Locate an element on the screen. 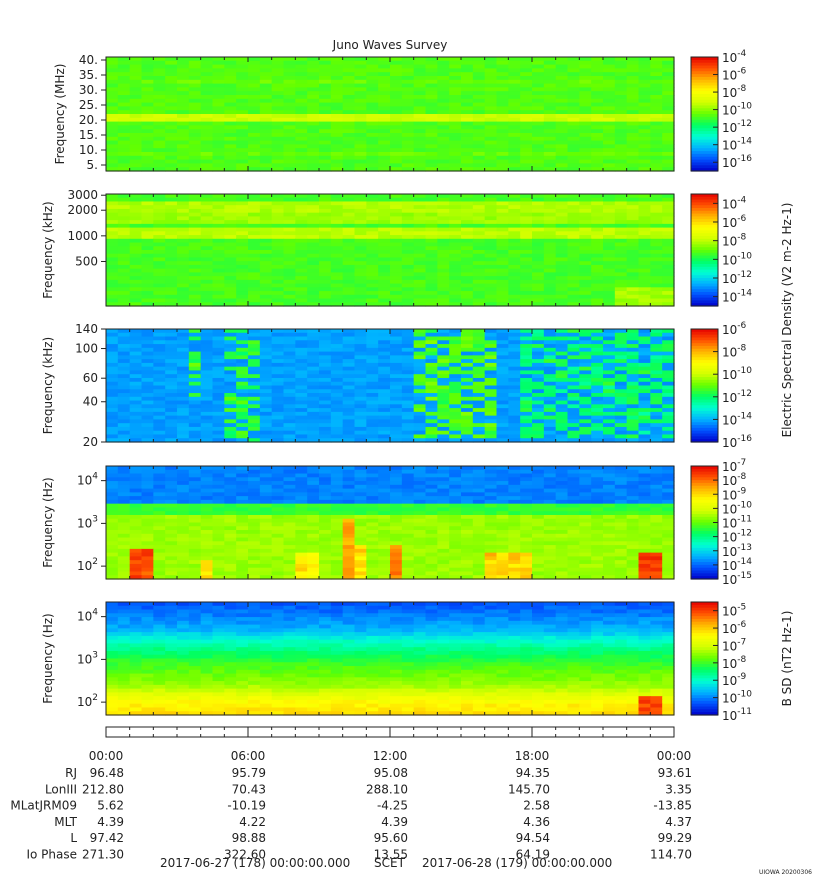 The width and height of the screenshot is (815, 880). colorbar-tick-label: 10-6 is located at coordinates (734, 222).